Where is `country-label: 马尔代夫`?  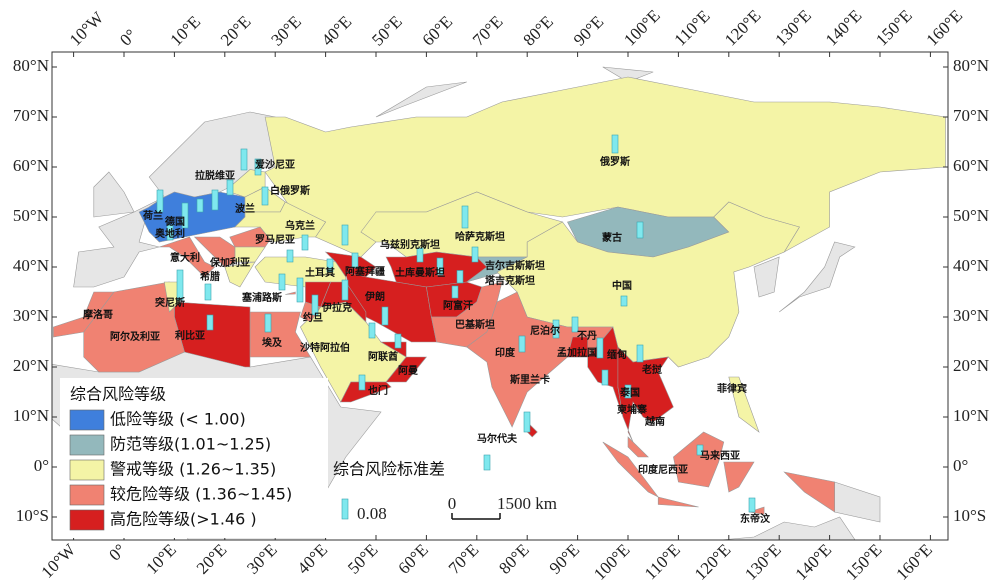
country-label: 马尔代夫 is located at coordinates (497, 438).